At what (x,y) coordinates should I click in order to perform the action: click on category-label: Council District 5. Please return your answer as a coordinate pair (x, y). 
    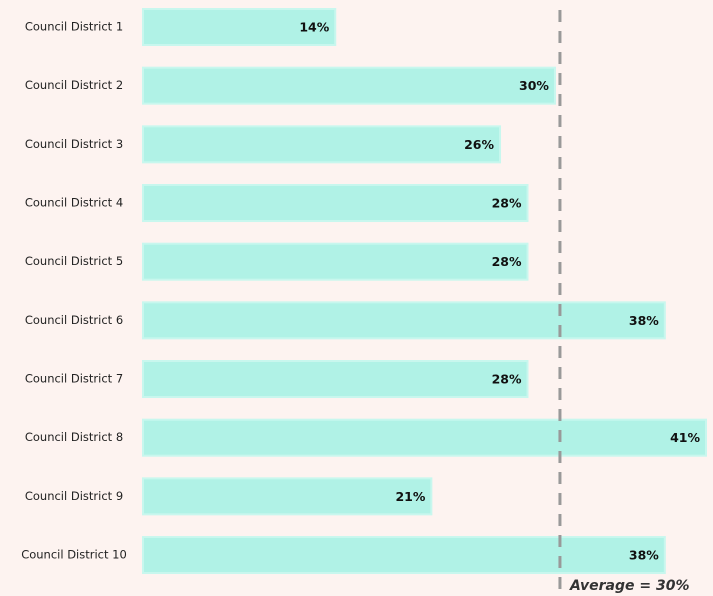
    Looking at the image, I should click on (74, 261).